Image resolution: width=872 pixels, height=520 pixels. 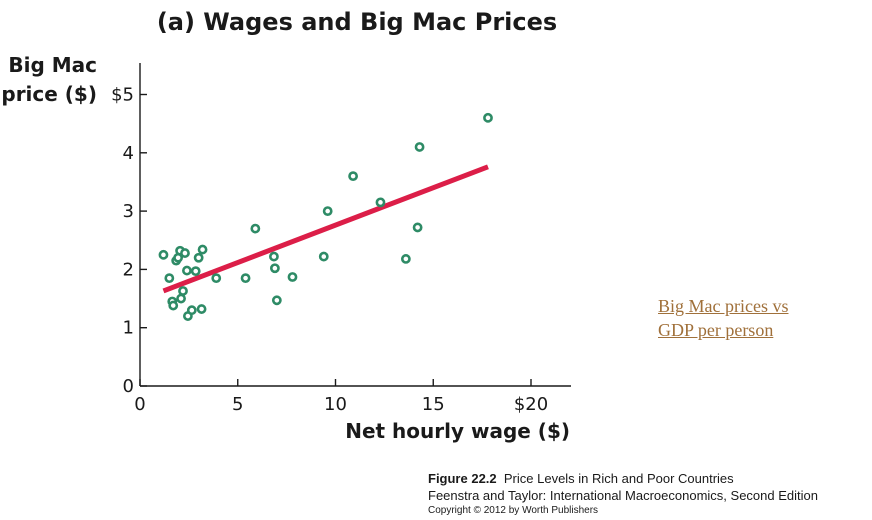 What do you see at coordinates (52, 65) in the screenshot?
I see `y-axis-label-line1: Big Mac` at bounding box center [52, 65].